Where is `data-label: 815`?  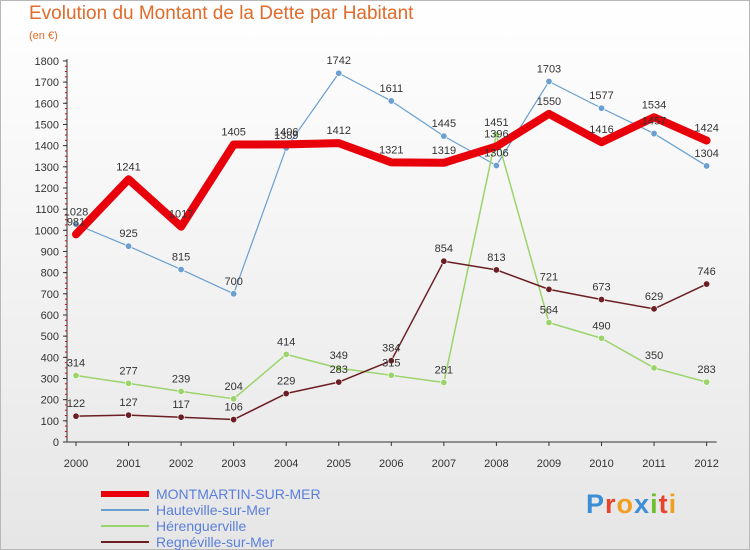
data-label: 815 is located at coordinates (181, 257).